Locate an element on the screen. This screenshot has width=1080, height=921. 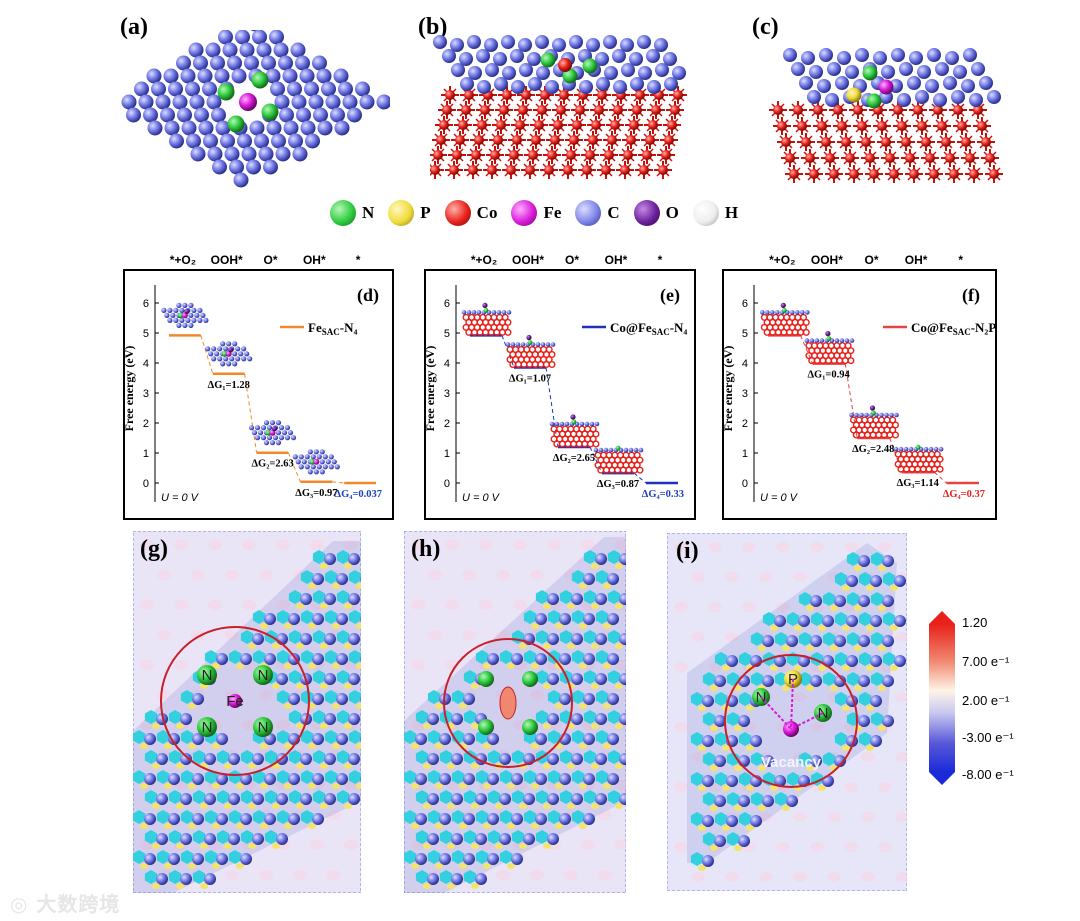
vacancy-label: Vacancy is located at coordinates (791, 762).